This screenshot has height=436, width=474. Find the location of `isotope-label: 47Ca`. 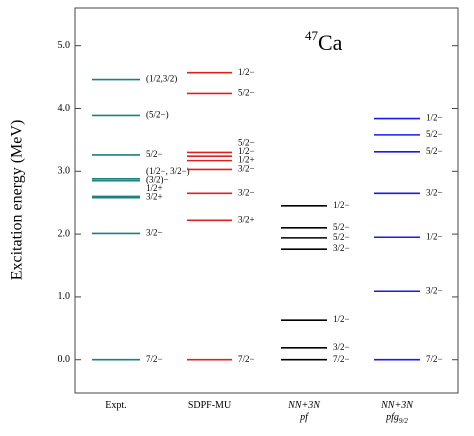

isotope-label: 47Ca is located at coordinates (324, 41).